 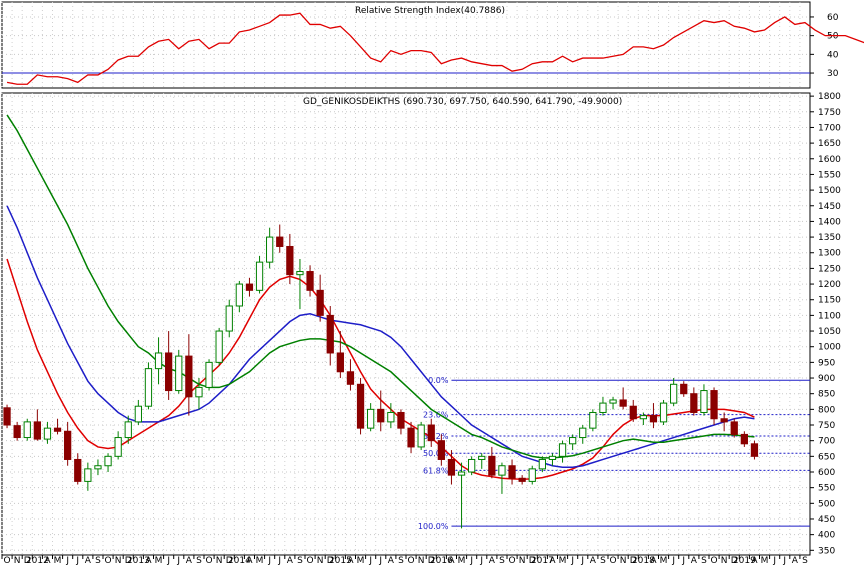 I want to click on rsi-y-tick-label: 50, so click(x=833, y=37).